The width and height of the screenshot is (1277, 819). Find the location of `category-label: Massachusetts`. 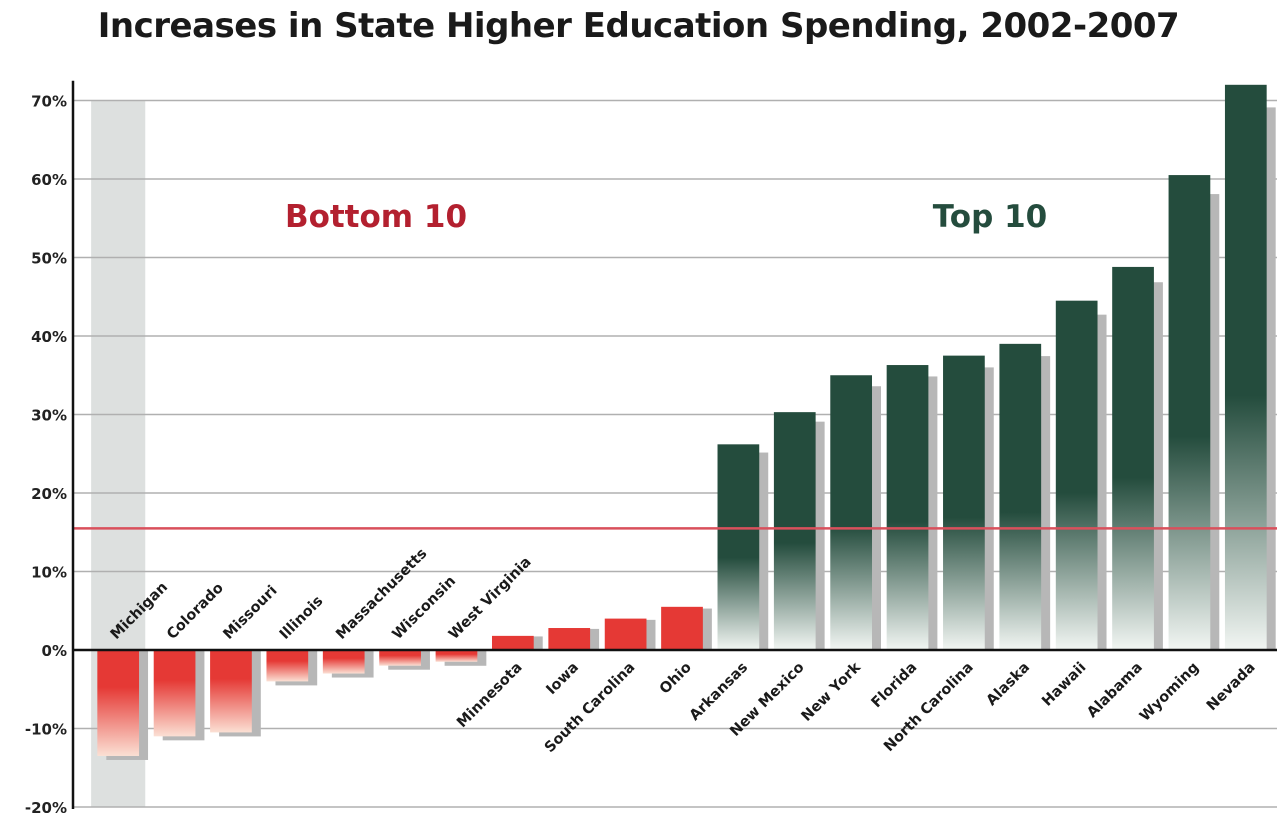

category-label: Massachusetts is located at coordinates (381, 594).